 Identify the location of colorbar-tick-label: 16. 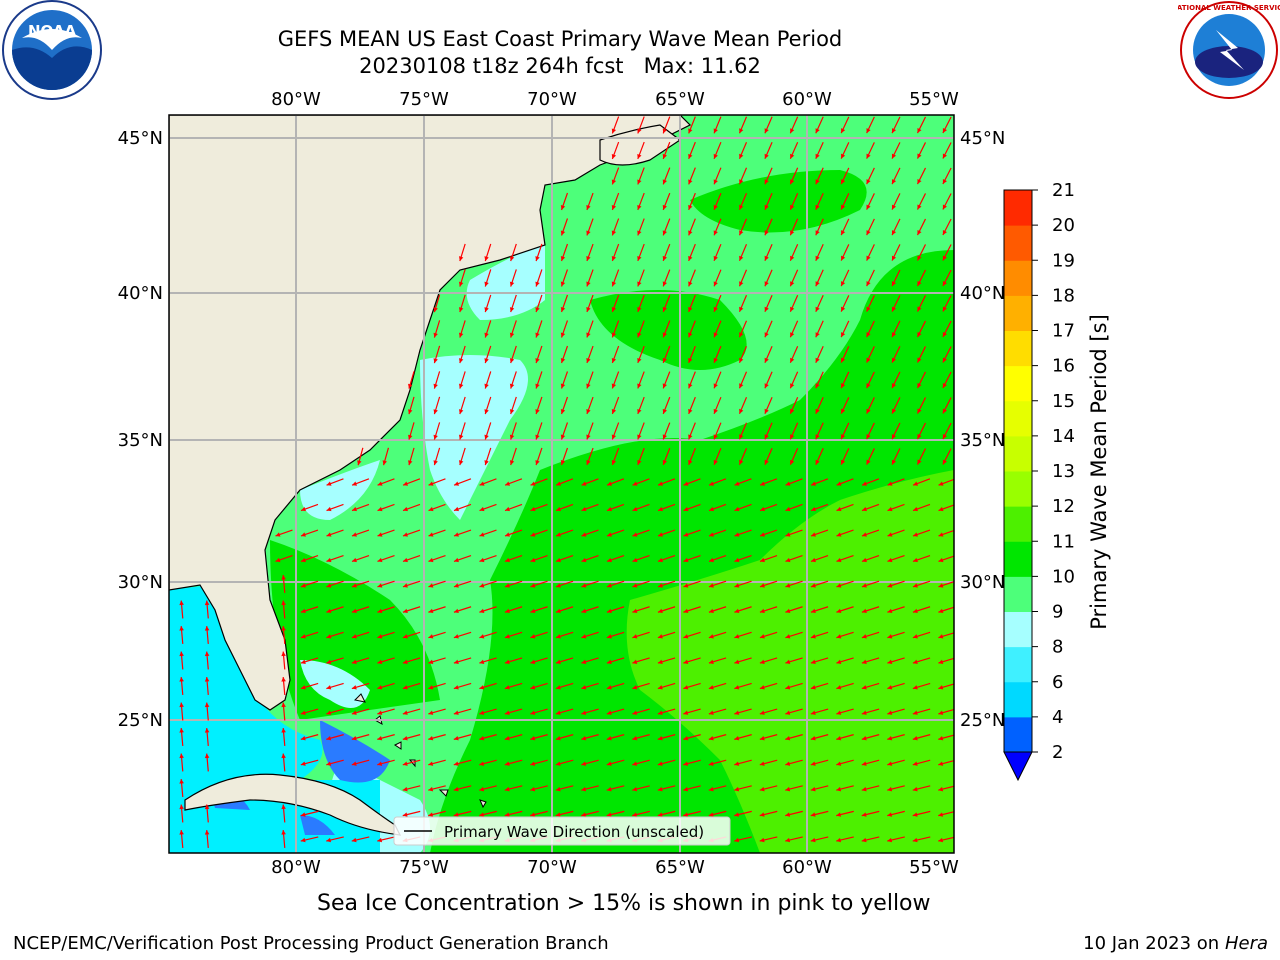
(1063, 366).